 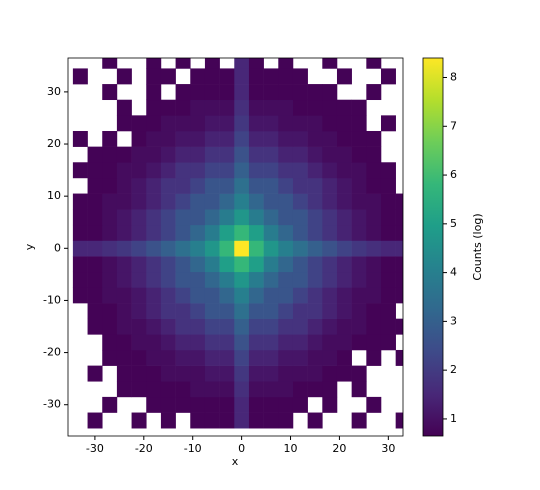 I want to click on colorbar-tick-label: 6, so click(x=453, y=174).